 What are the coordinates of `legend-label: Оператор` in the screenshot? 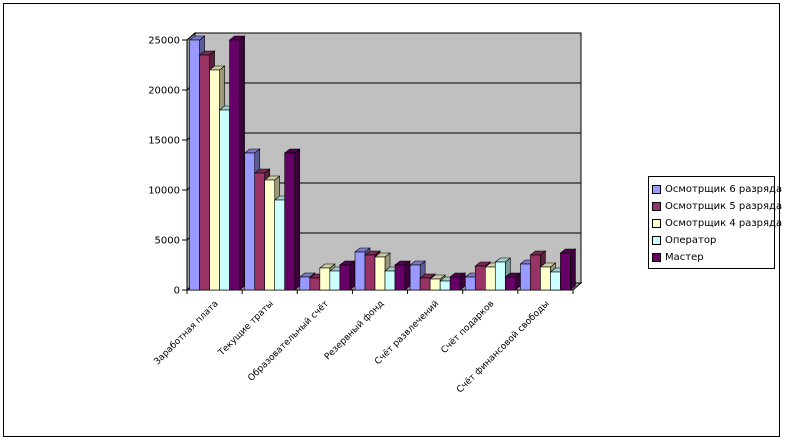 It's located at (691, 240).